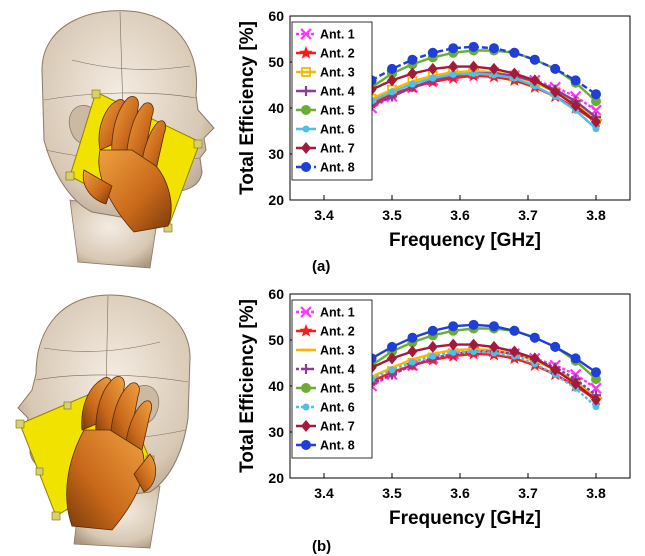 The width and height of the screenshot is (645, 556). Describe the element at coordinates (321, 266) in the screenshot. I see `panel-label-a: (a)` at that location.